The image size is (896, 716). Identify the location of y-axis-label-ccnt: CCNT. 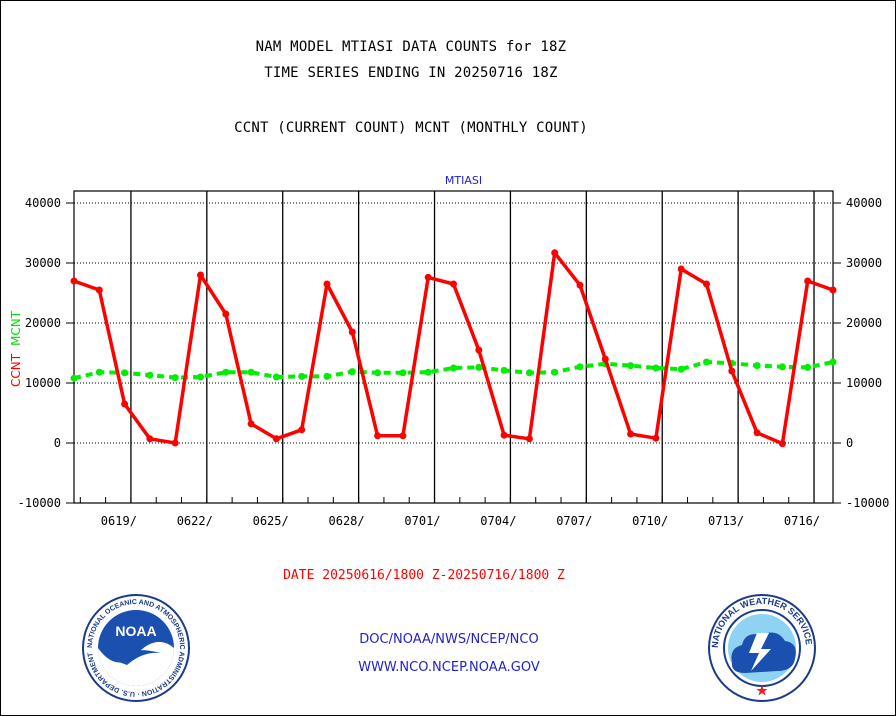
(16, 370).